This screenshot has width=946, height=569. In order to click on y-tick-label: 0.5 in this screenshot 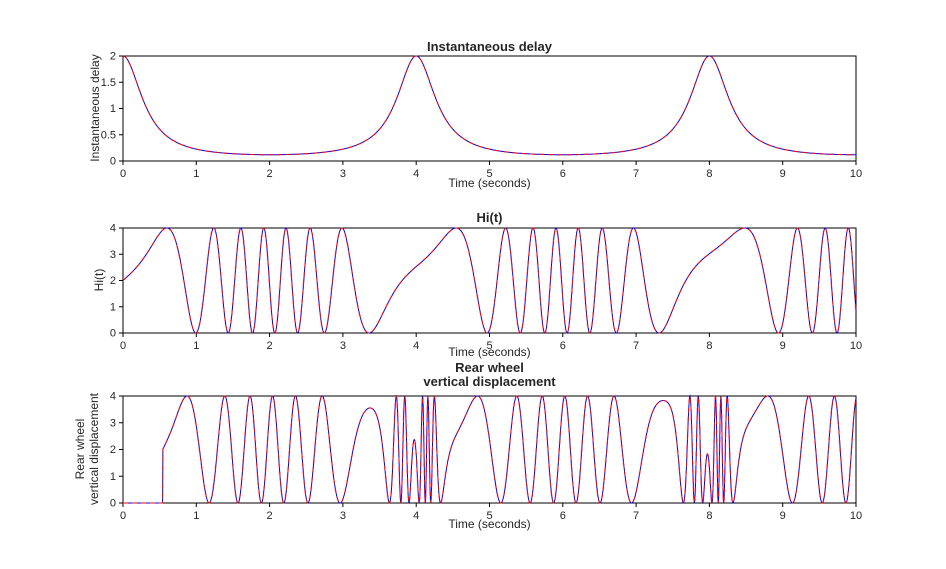, I will do `click(108, 135)`.